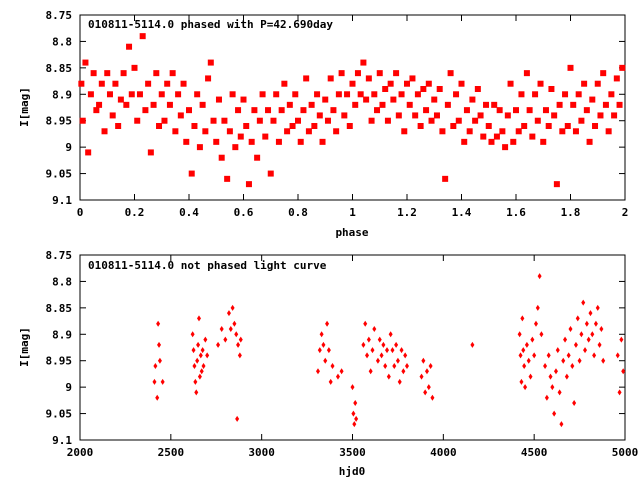  I want to click on phased-y-tick-label: 8.8, so click(62, 41).